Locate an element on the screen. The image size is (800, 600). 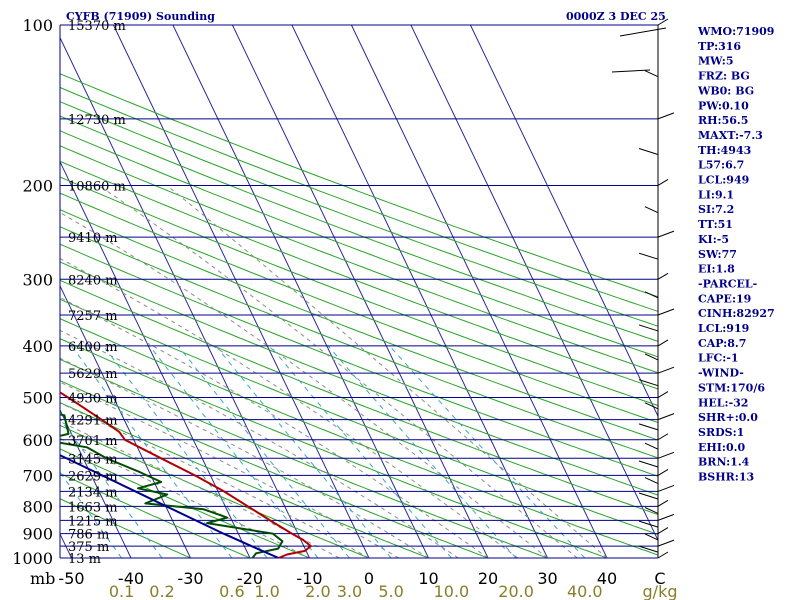
index-entry: TT:51 is located at coordinates (715, 224).